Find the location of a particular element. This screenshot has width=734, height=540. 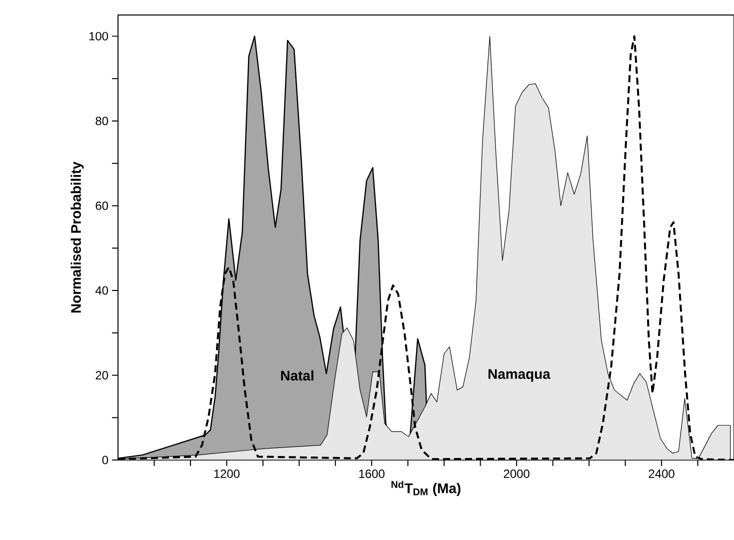

x-tick-label: 2000 is located at coordinates (517, 474).